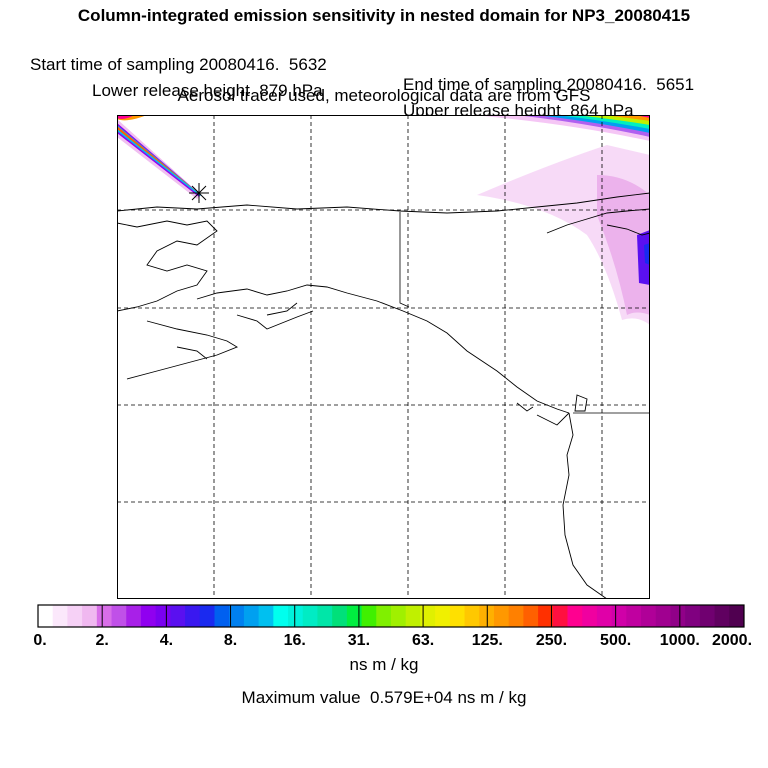 The width and height of the screenshot is (768, 768). What do you see at coordinates (487, 640) in the screenshot?
I see `color-scale-tick-label: 125.` at bounding box center [487, 640].